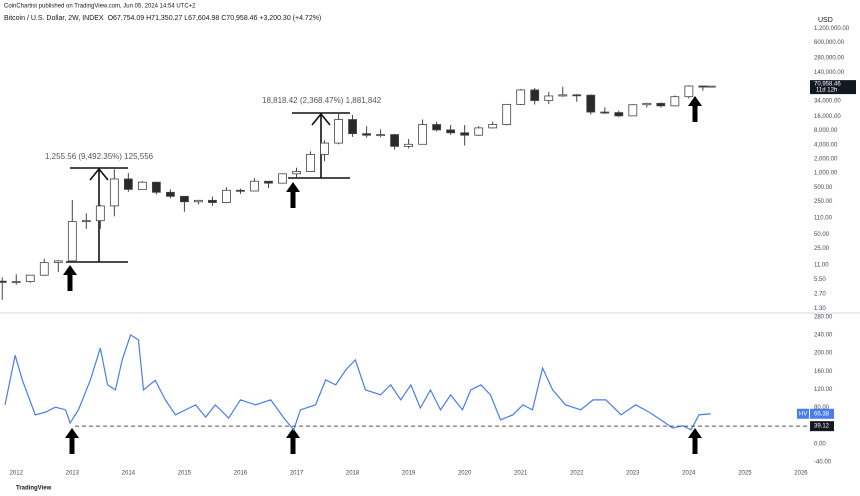 Image resolution: width=860 pixels, height=496 pixels. Describe the element at coordinates (826, 91) in the screenshot. I see `countdown: 11d 12h` at that location.